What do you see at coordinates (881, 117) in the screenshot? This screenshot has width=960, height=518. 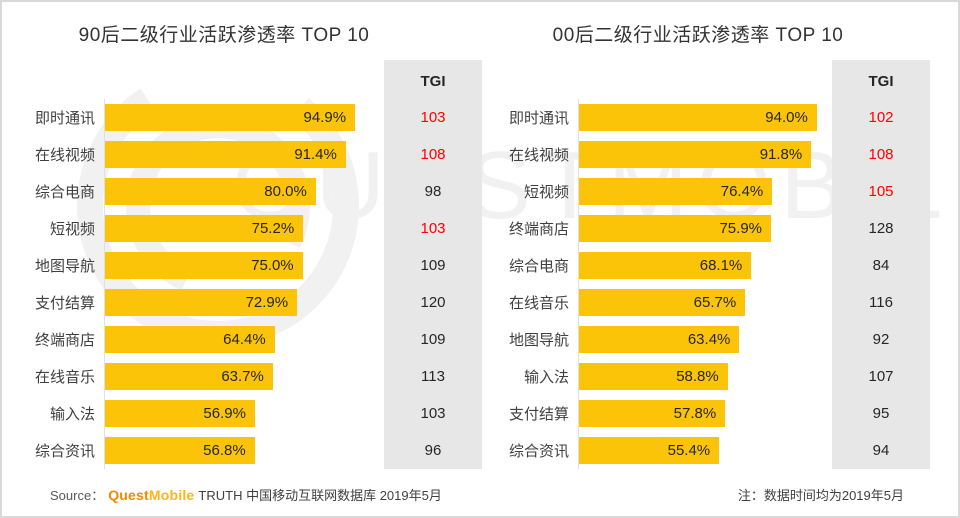 I see `tgi-value: 102` at bounding box center [881, 117].